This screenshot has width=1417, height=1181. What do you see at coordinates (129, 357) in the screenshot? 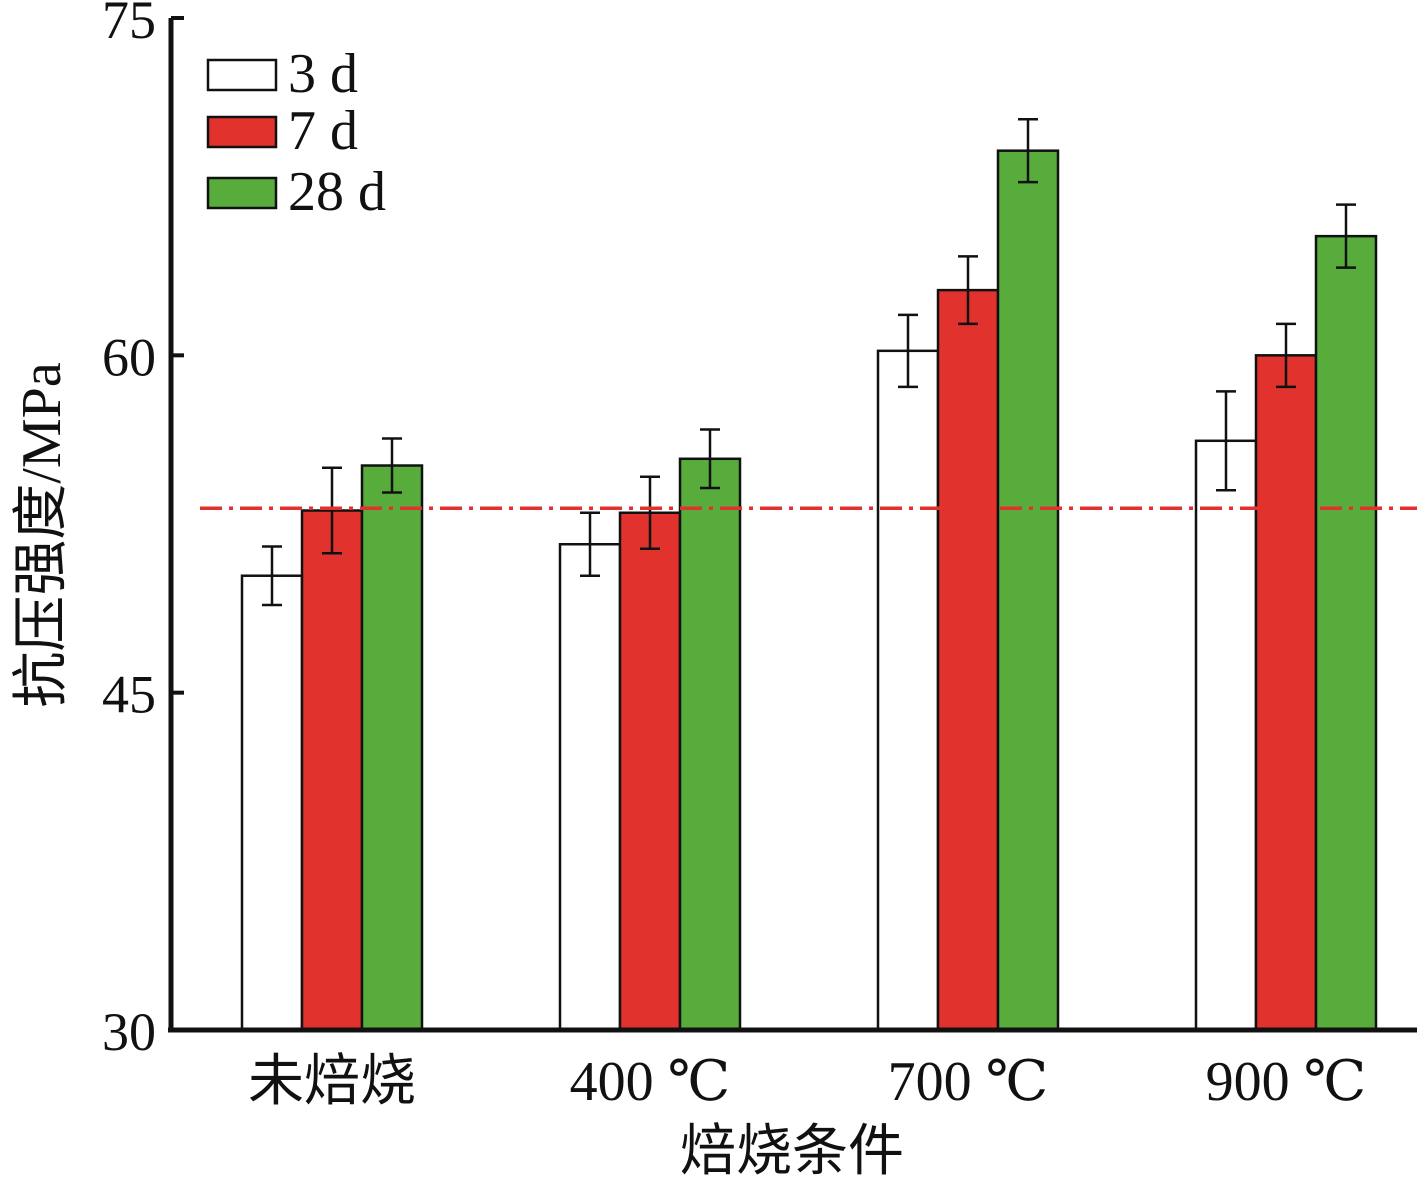
I see `y-tick-label: 60` at bounding box center [129, 357].